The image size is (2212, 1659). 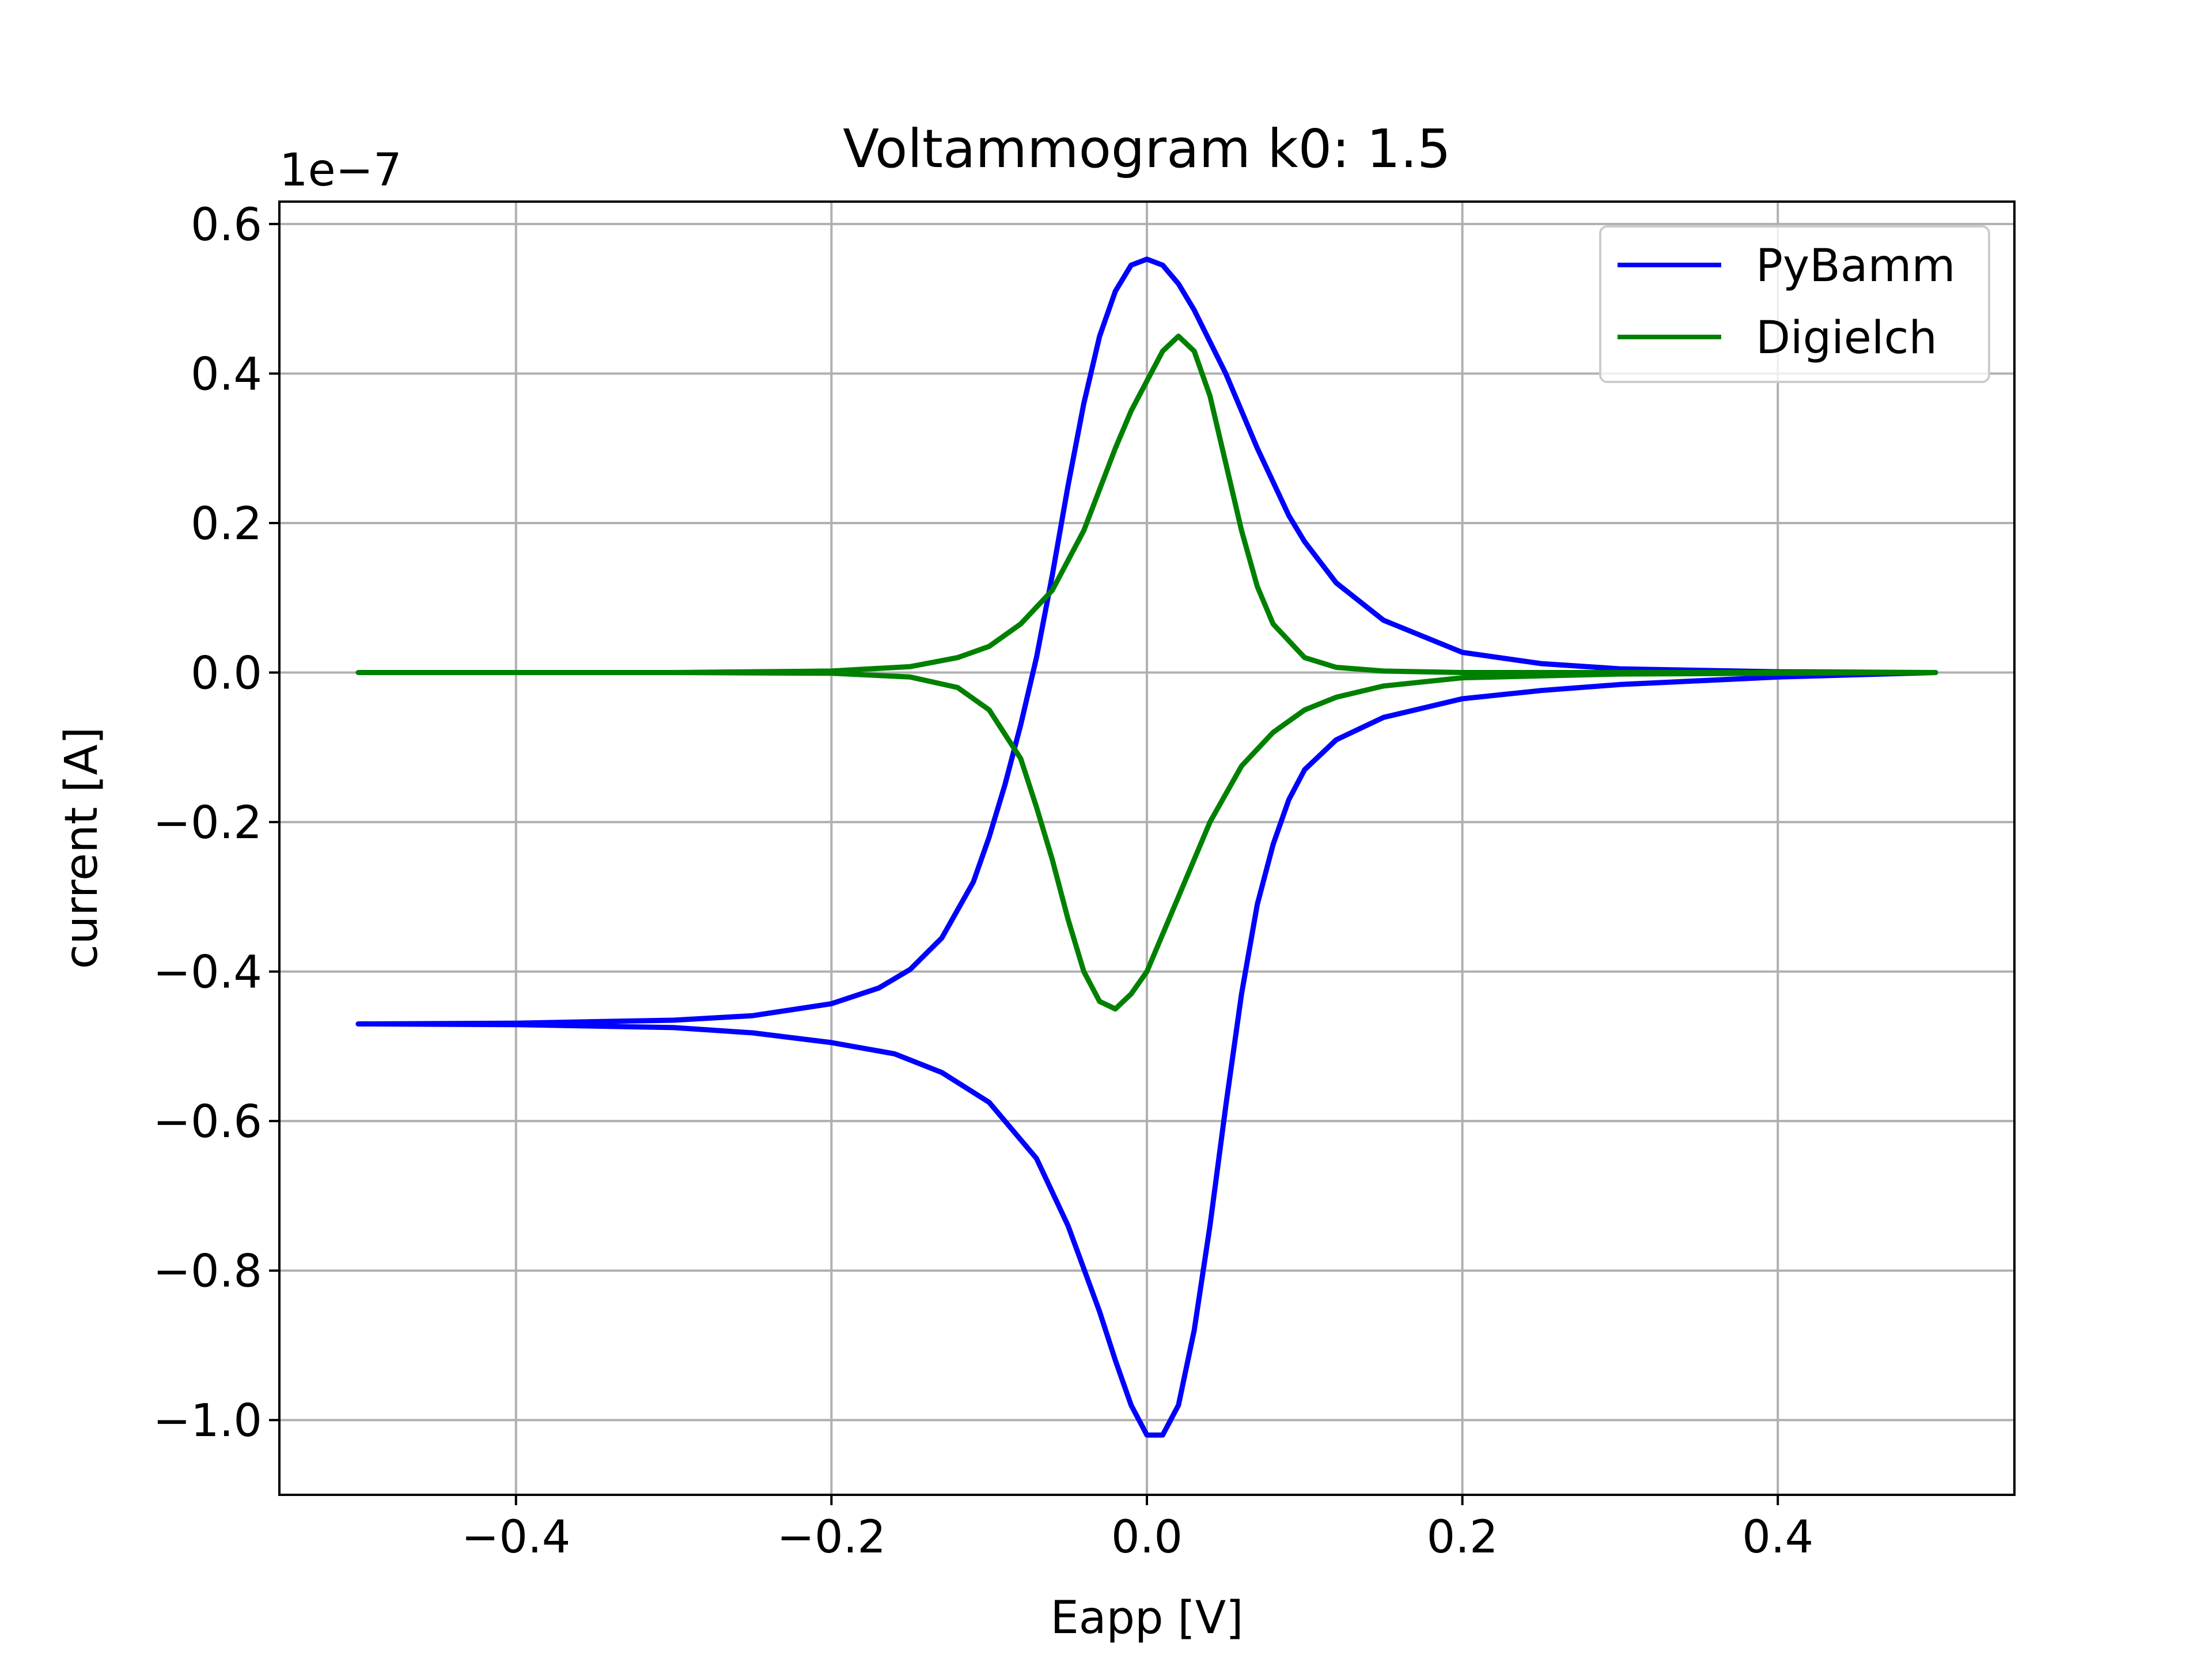 What do you see at coordinates (207, 1272) in the screenshot?
I see `y-tick-label: −0.8` at bounding box center [207, 1272].